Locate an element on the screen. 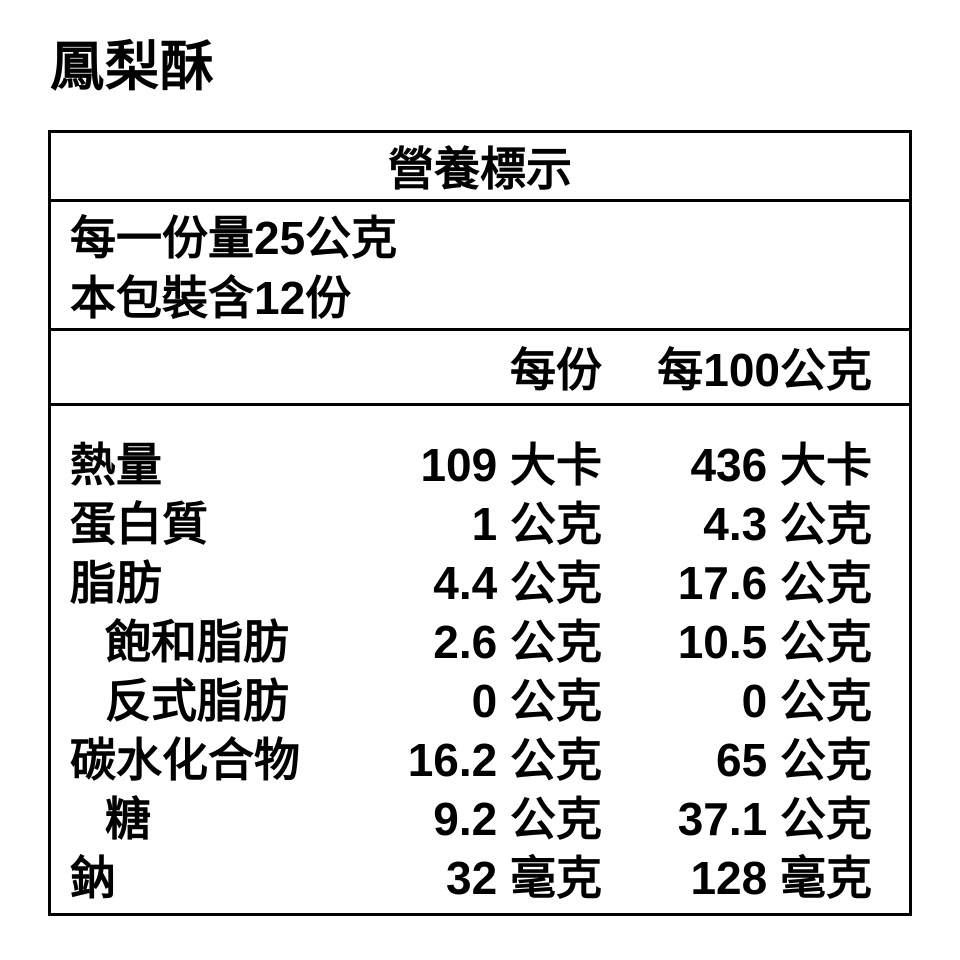  nutrient-row: 脂肪 4.4 公克 17.6 公克 is located at coordinates (480, 578).